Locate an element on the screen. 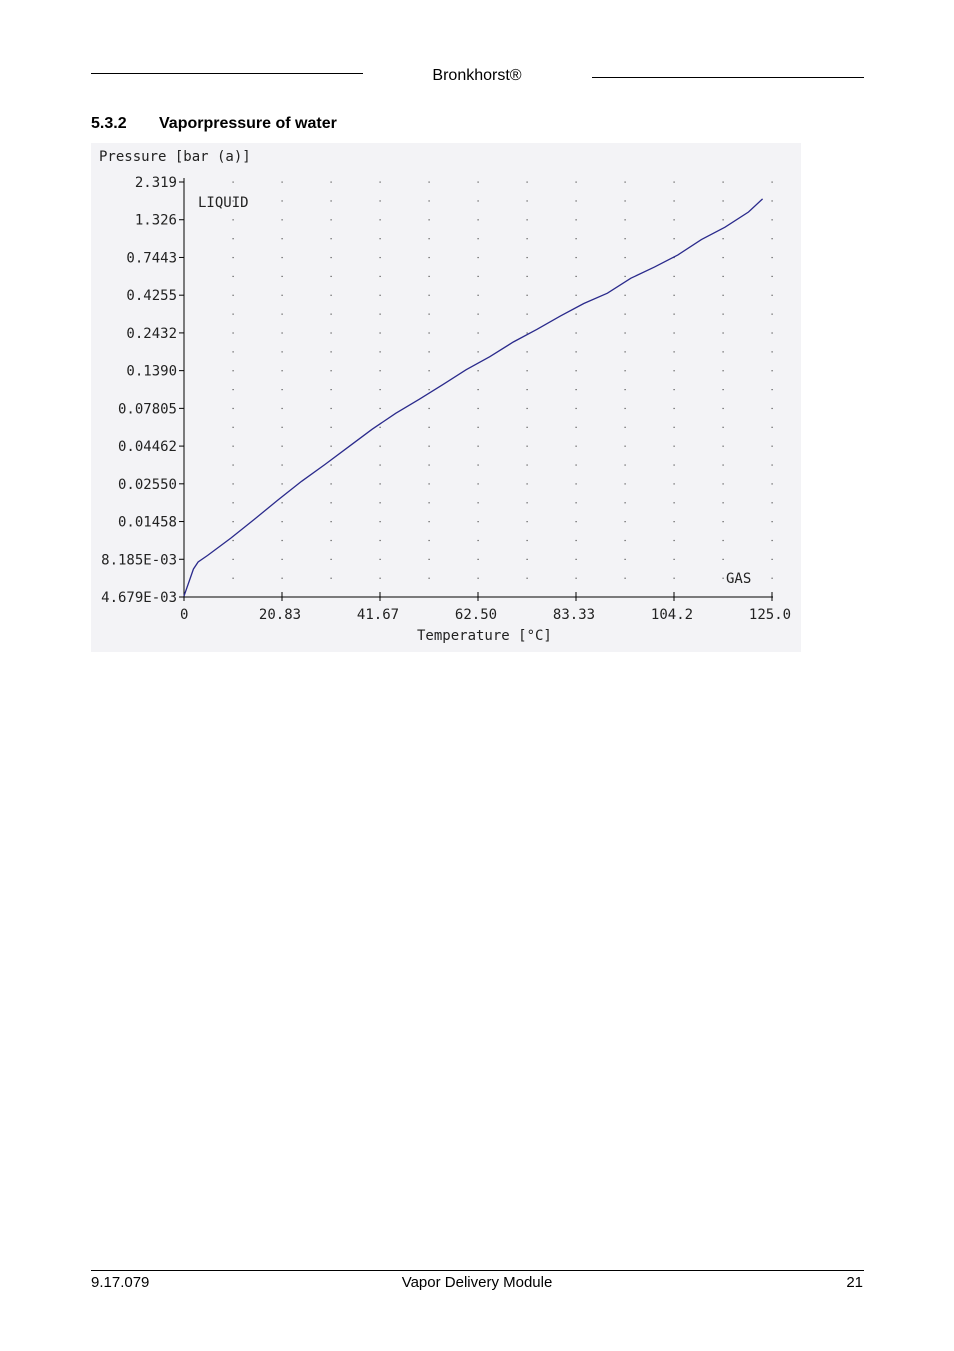 Image resolution: width=954 pixels, height=1351 pixels. y-tick-label: 0.2432 is located at coordinates (151, 334).